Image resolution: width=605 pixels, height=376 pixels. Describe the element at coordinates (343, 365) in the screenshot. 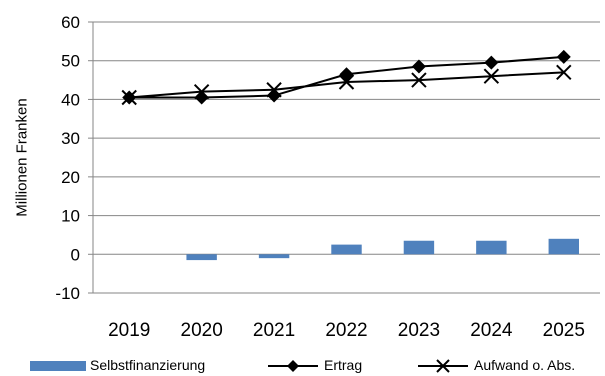

I see `legend-label: Ertrag` at that location.